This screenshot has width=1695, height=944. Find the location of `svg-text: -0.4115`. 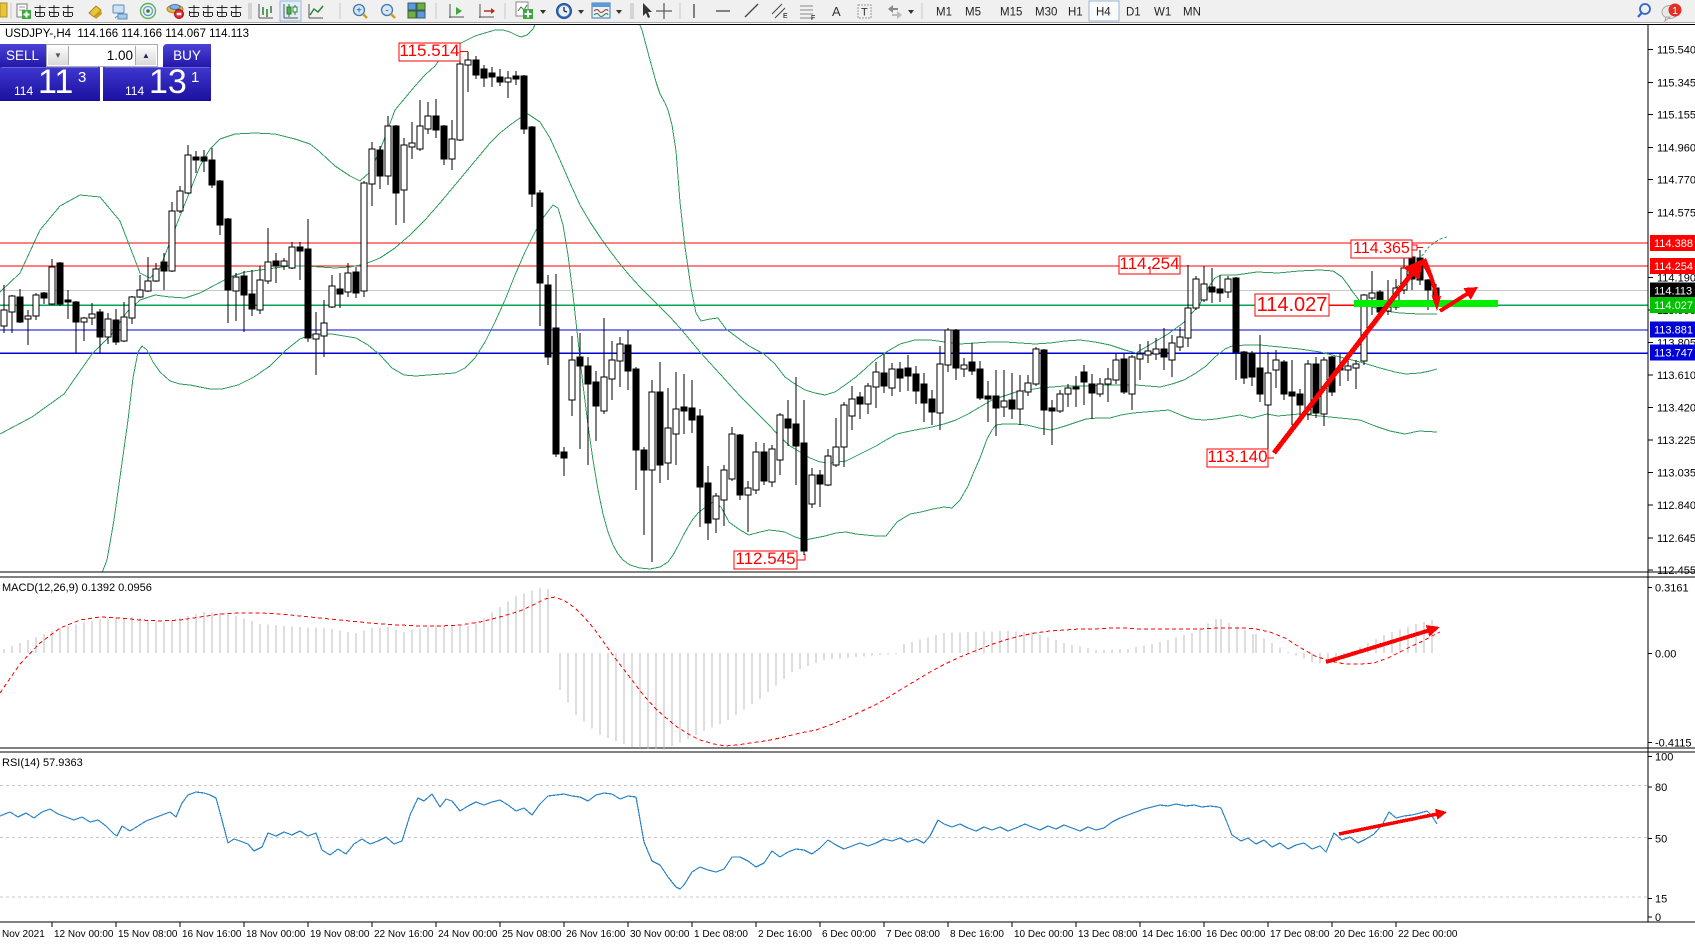

svg-text: -0.4115 is located at coordinates (1673, 744).